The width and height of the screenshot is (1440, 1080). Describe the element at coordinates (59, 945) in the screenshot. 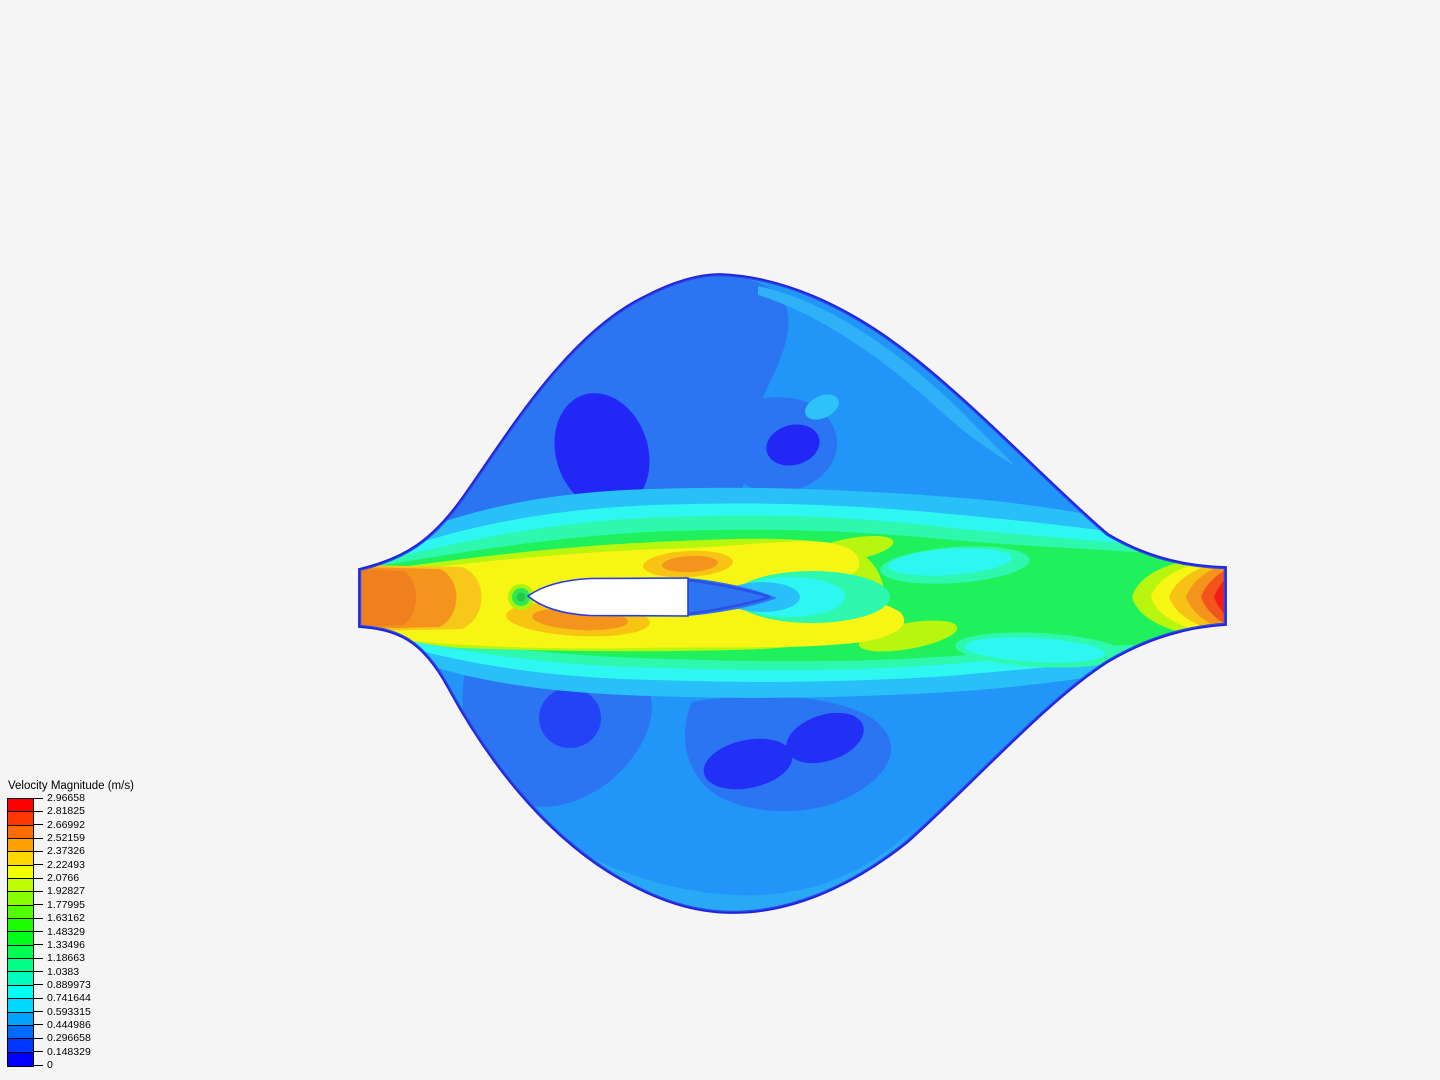

I see `colorbar-tick: 1.33496` at that location.